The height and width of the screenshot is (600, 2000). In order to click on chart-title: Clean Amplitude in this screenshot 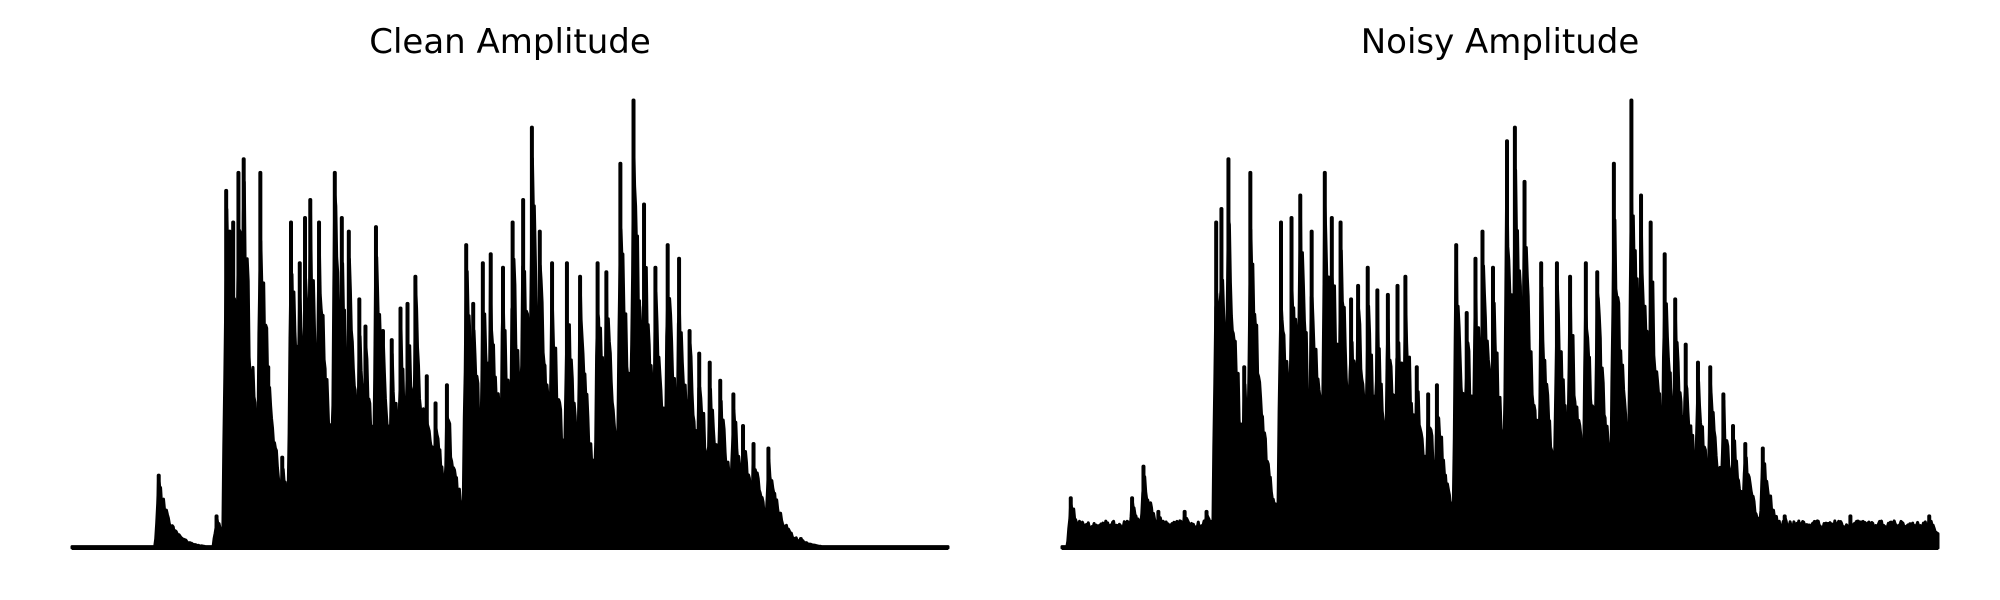, I will do `click(510, 42)`.